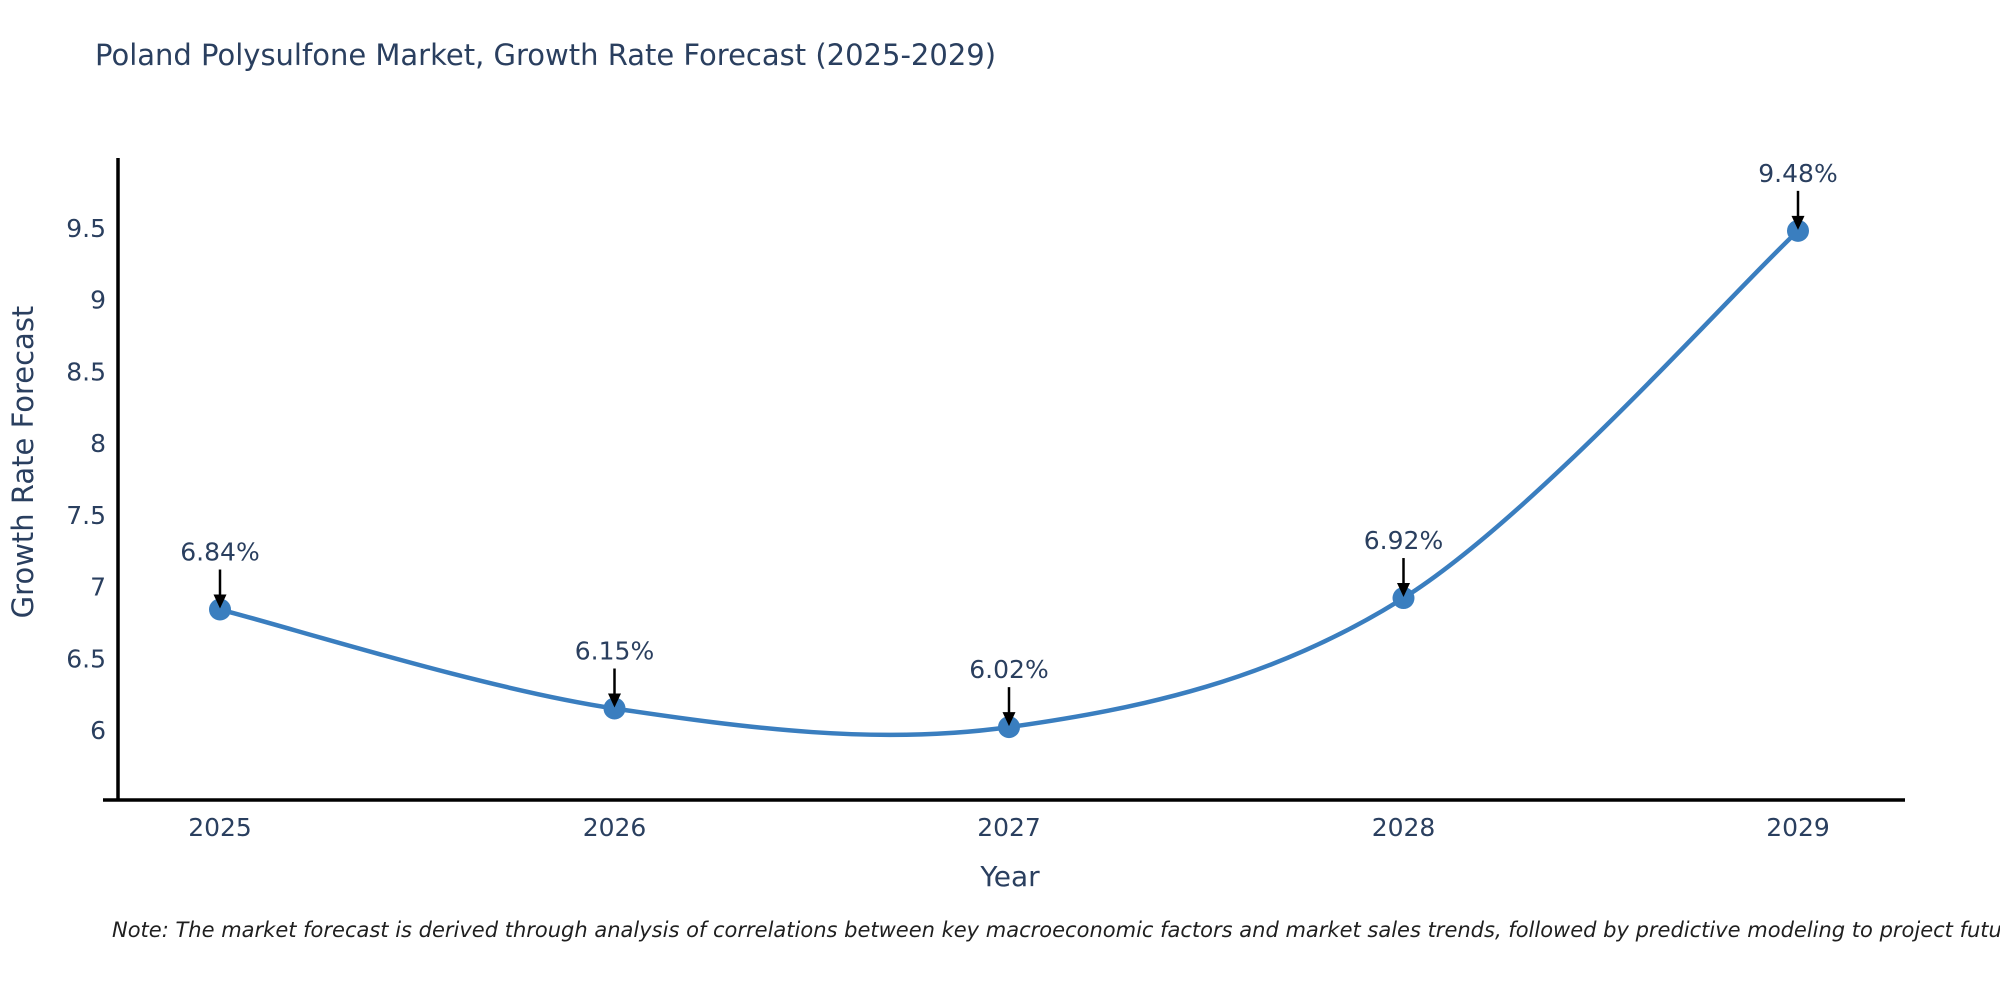  What do you see at coordinates (219, 552) in the screenshot?
I see `data-label-2025: 6.84%` at bounding box center [219, 552].